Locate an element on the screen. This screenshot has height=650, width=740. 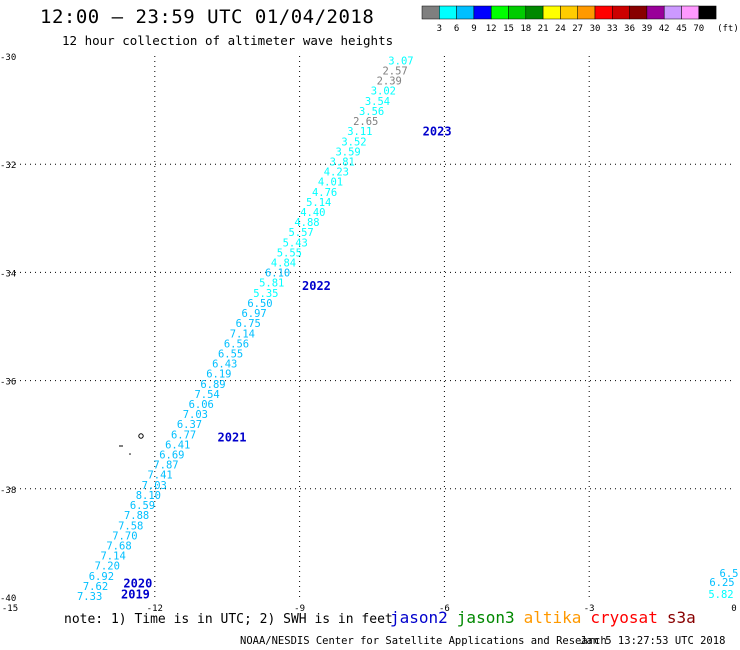
page-title: 12:00 – 23:59 UTC 01/04/2018 is located at coordinates (207, 17).